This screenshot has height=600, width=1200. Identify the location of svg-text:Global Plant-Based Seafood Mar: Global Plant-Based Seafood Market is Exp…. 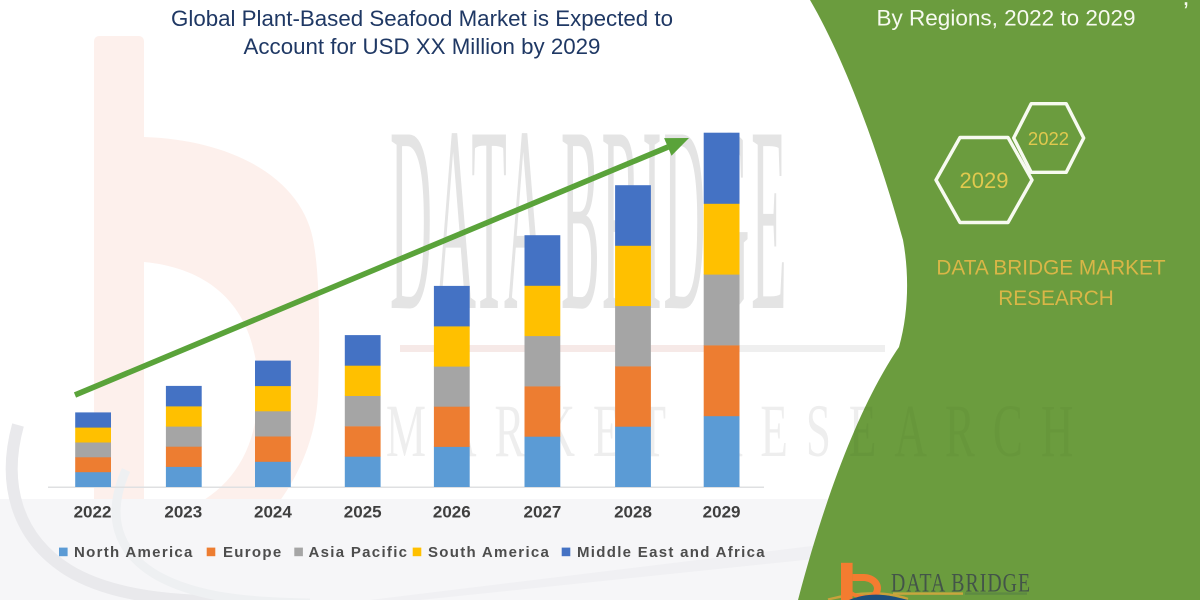
(422, 18).